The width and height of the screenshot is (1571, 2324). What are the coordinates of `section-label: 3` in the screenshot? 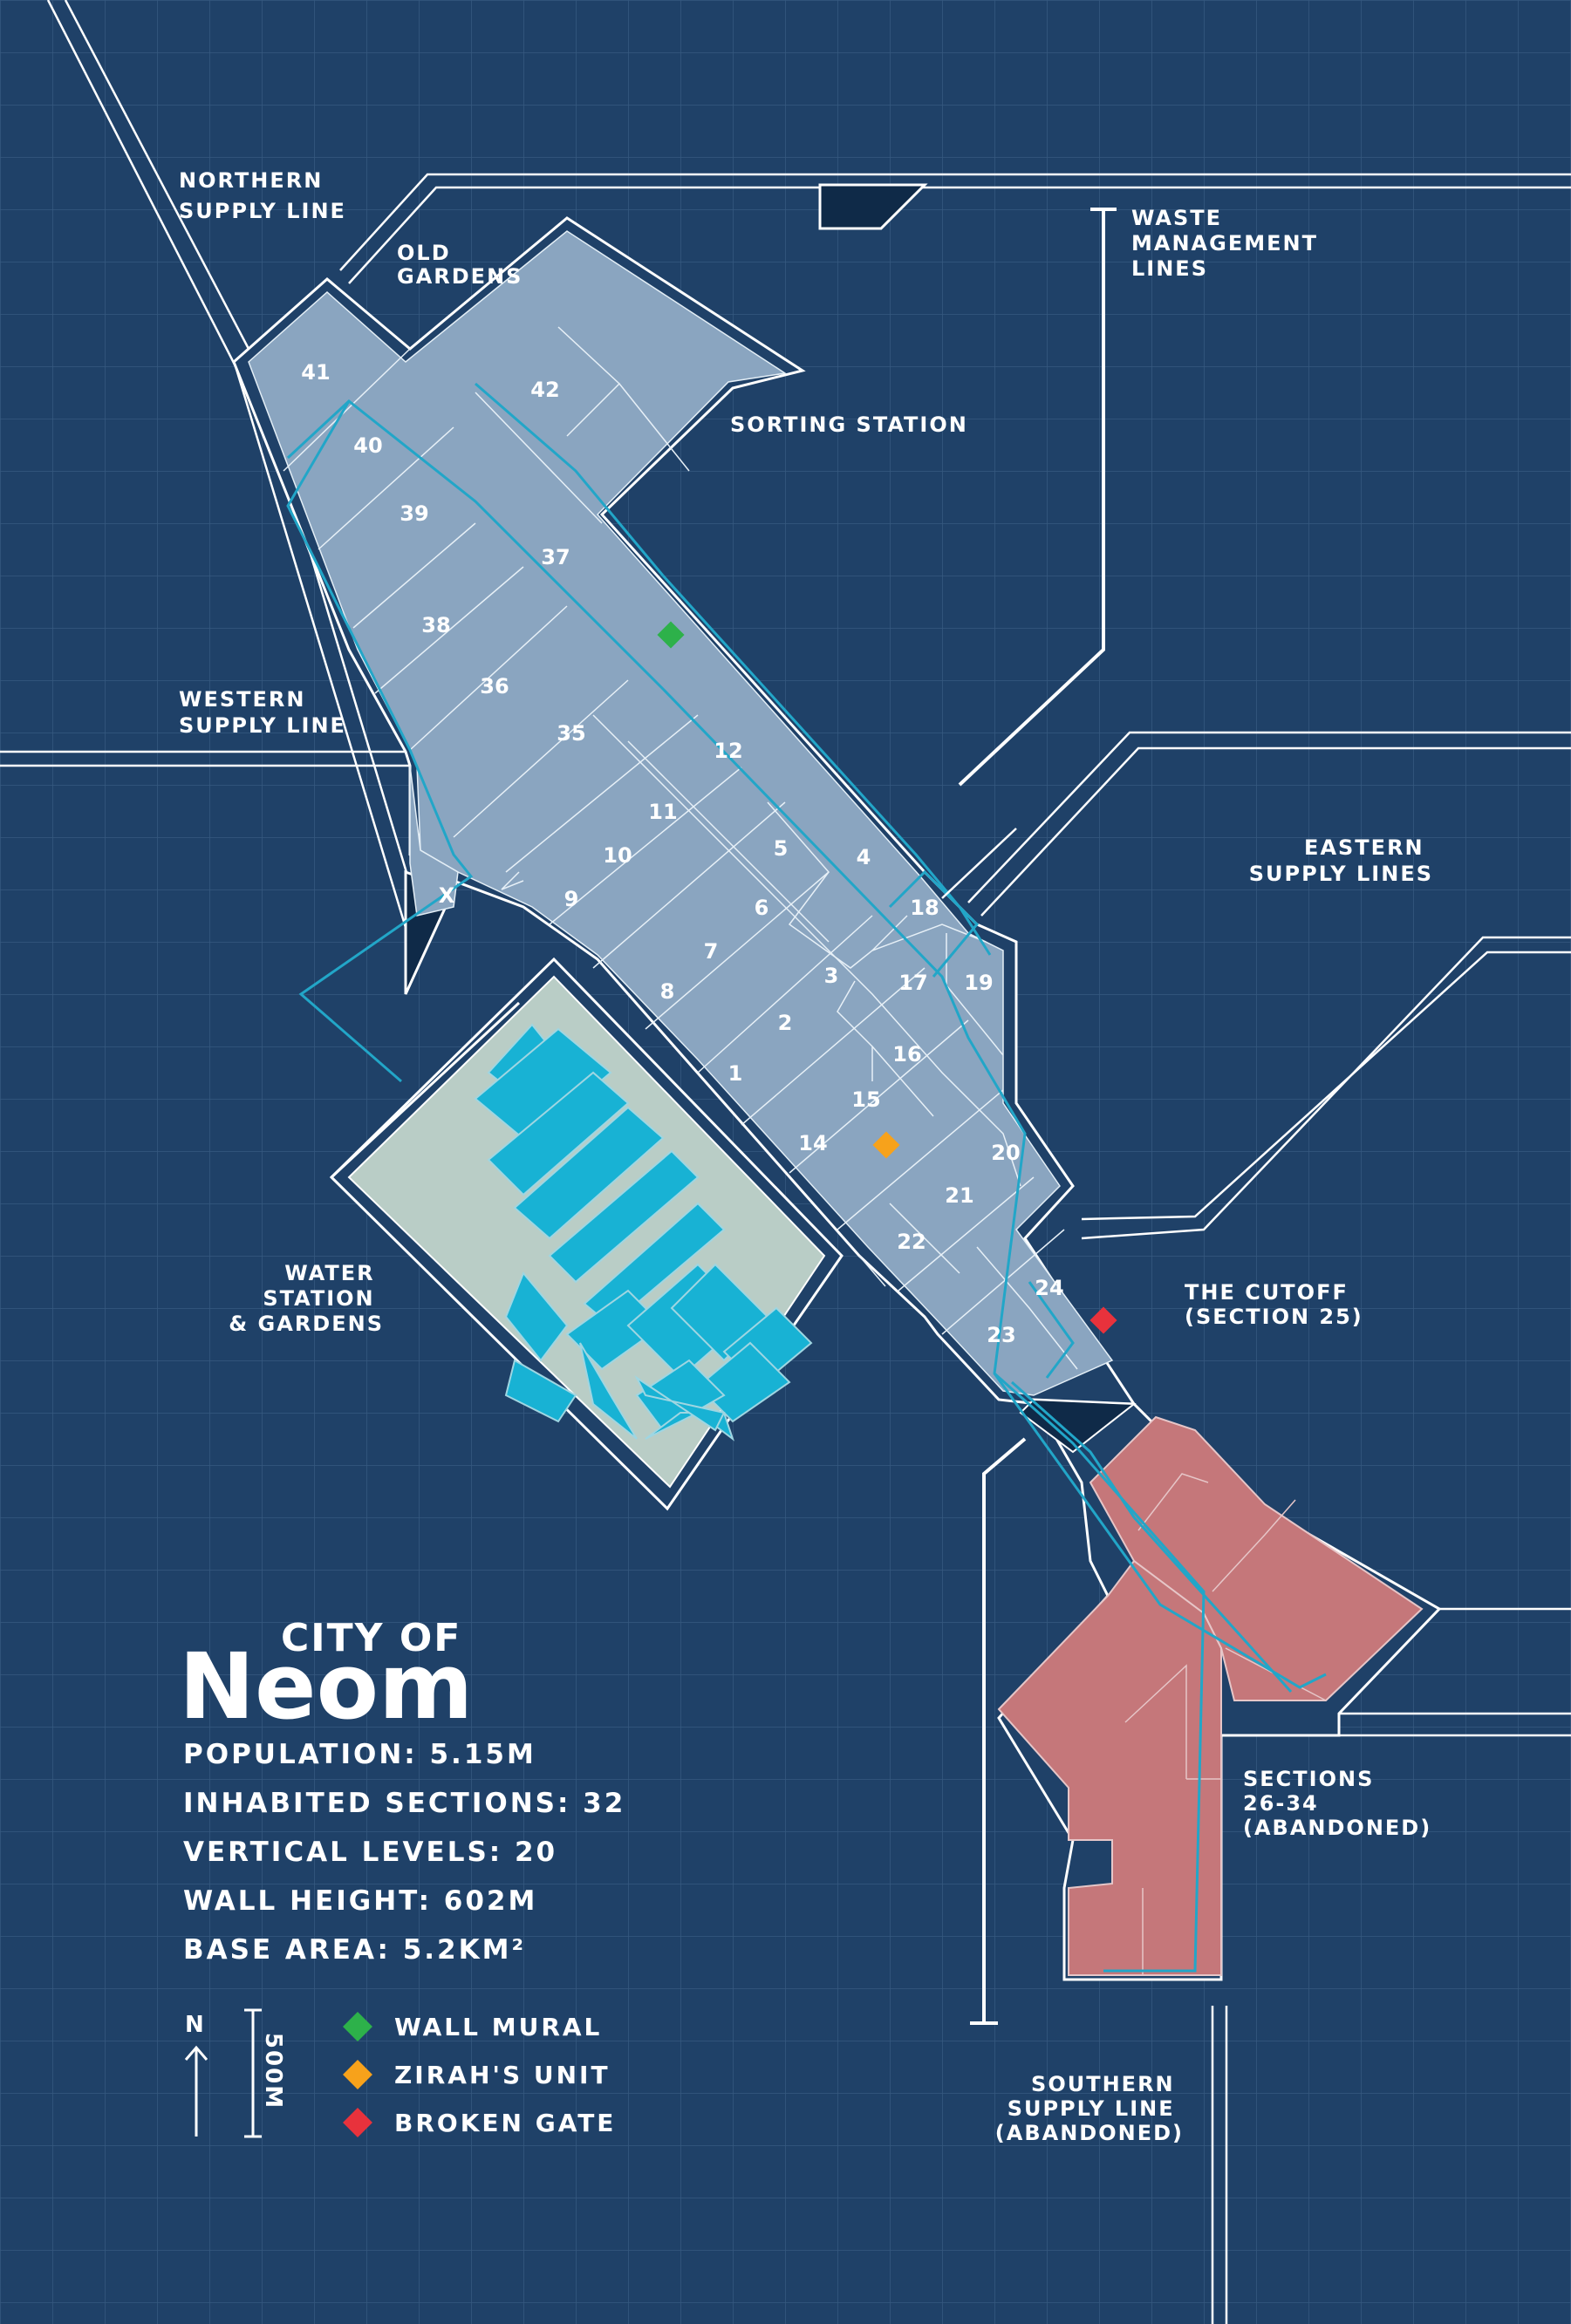 It's located at (831, 976).